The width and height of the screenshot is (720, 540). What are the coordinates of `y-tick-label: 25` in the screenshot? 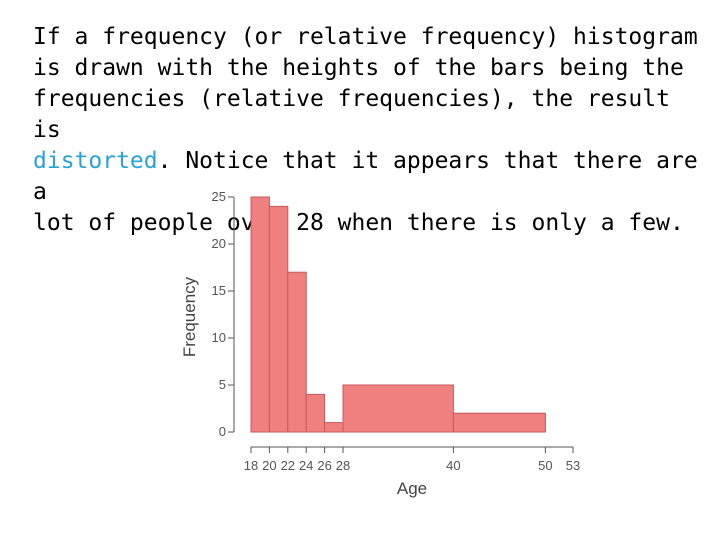 It's located at (219, 196).